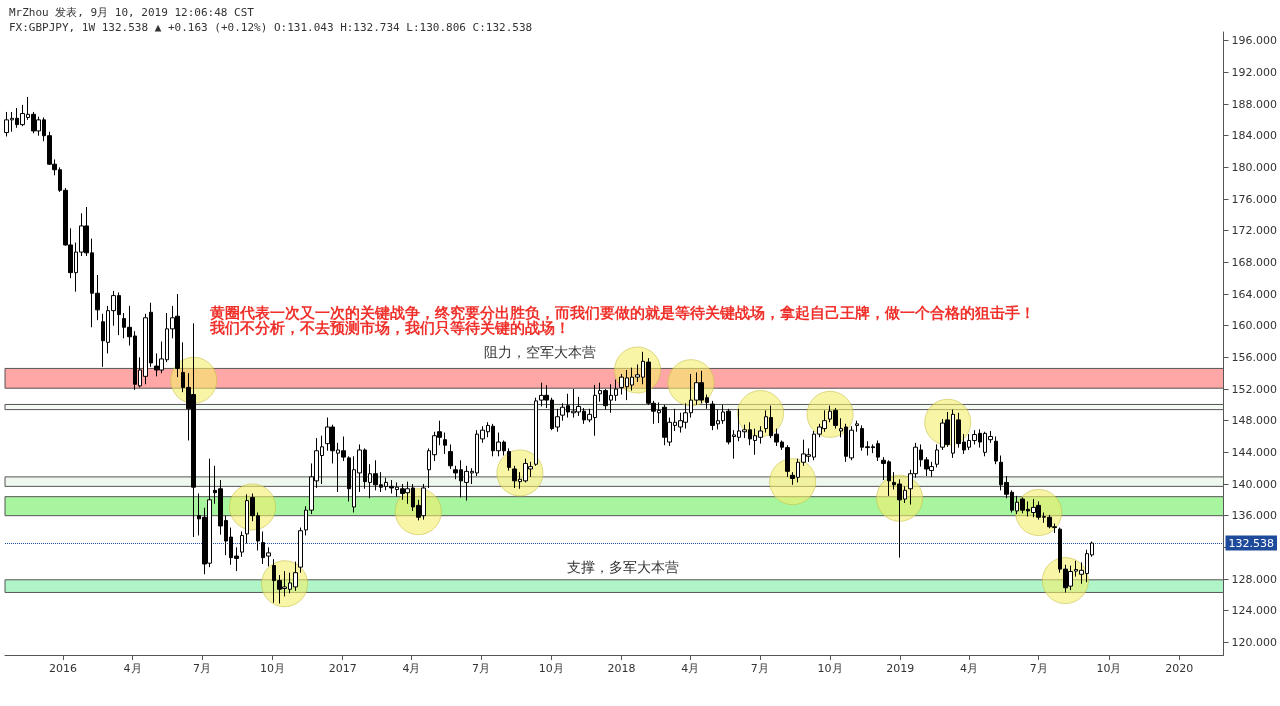  I want to click on y-tick-label: 136.000, so click(1254, 516).